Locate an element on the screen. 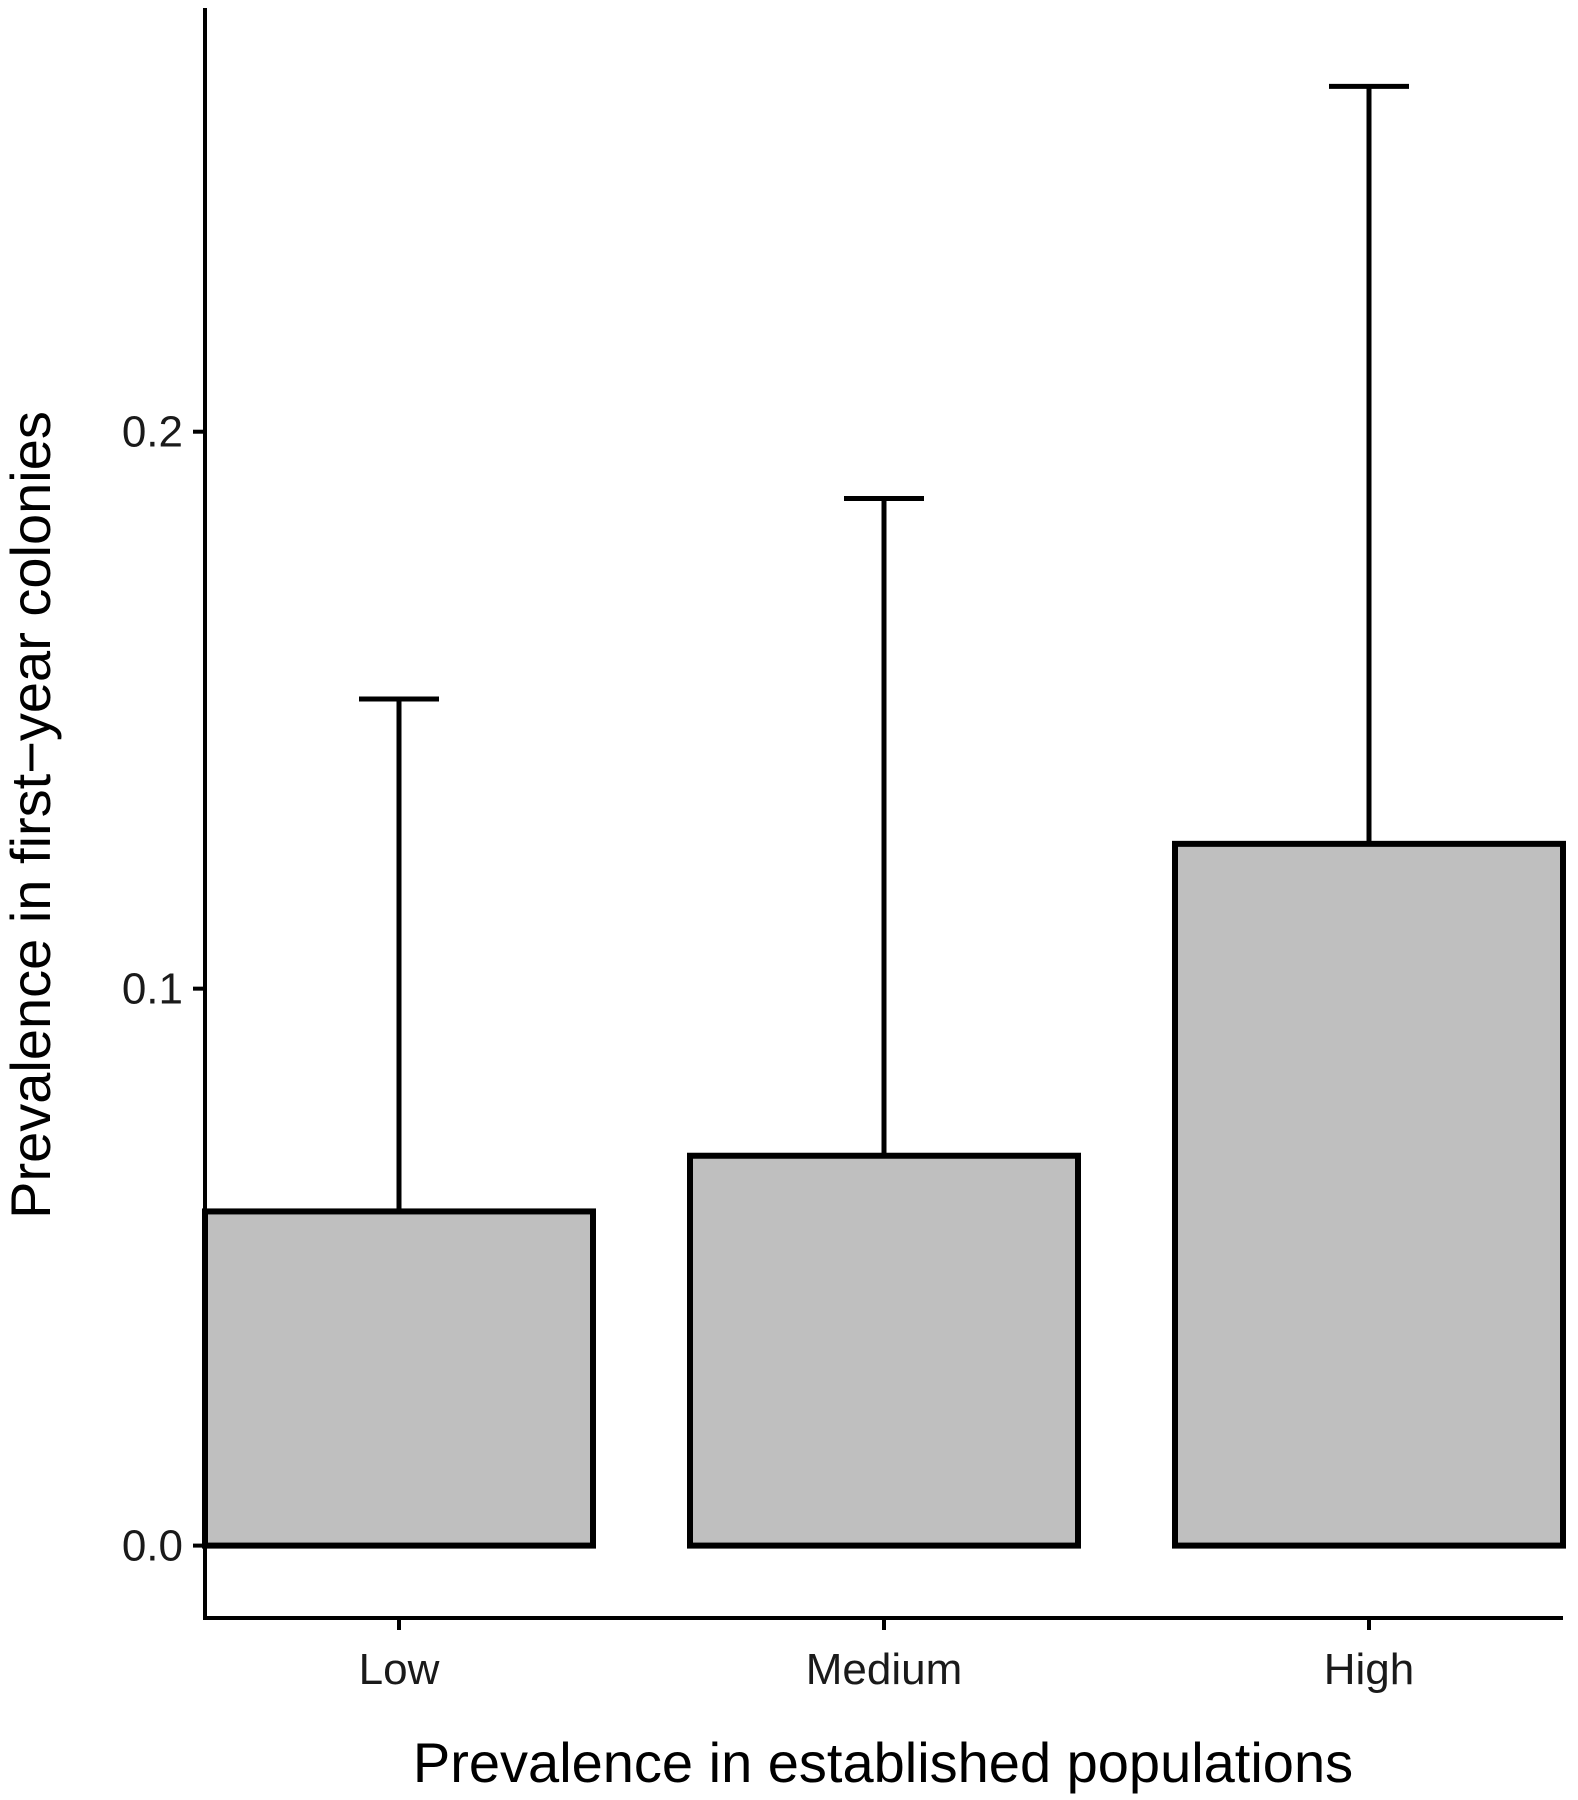 The height and width of the screenshot is (1800, 1578). y-axis-title: Prevalence in first−year colonies is located at coordinates (31, 815).